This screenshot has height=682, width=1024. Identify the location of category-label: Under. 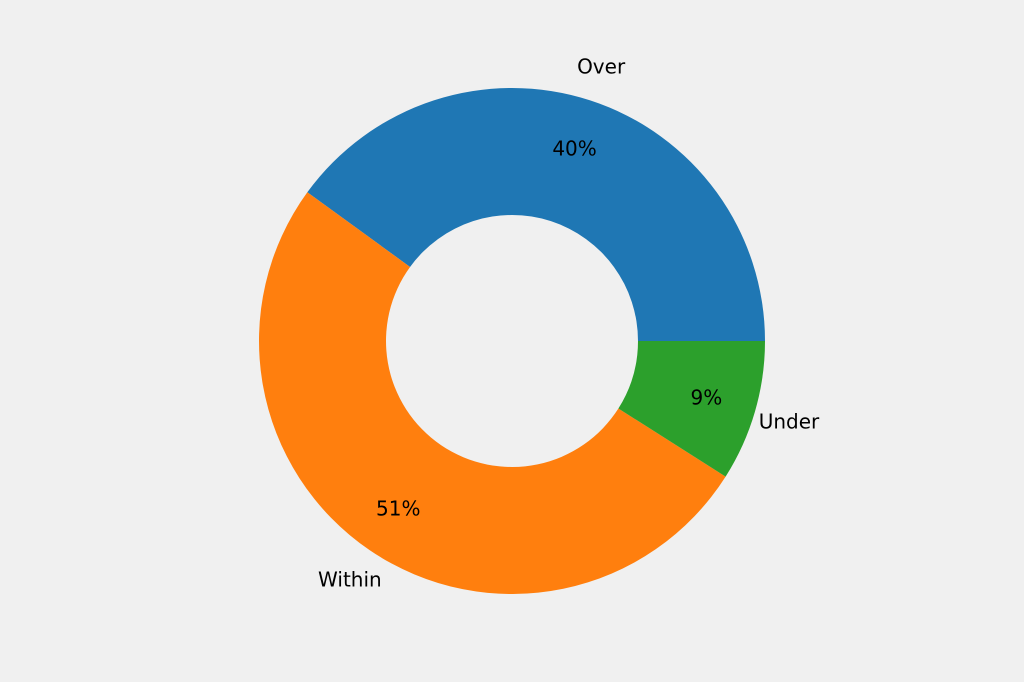
(789, 421).